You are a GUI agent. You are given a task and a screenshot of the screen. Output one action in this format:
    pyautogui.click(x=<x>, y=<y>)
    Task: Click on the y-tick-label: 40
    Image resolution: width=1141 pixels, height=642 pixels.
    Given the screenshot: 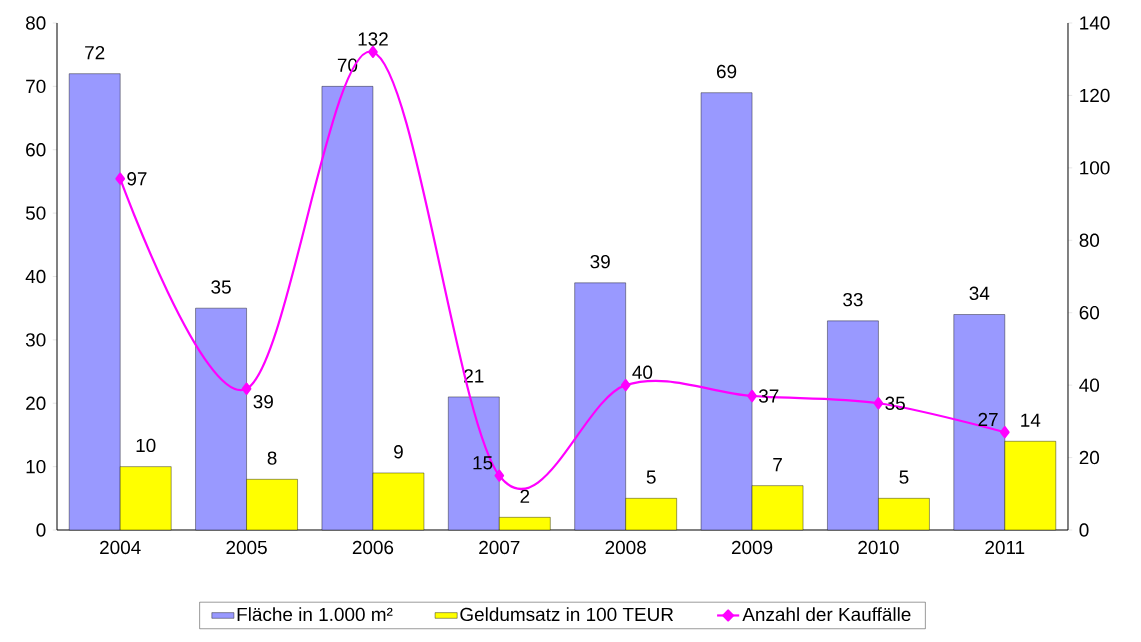 What is the action you would take?
    pyautogui.click(x=35, y=276)
    